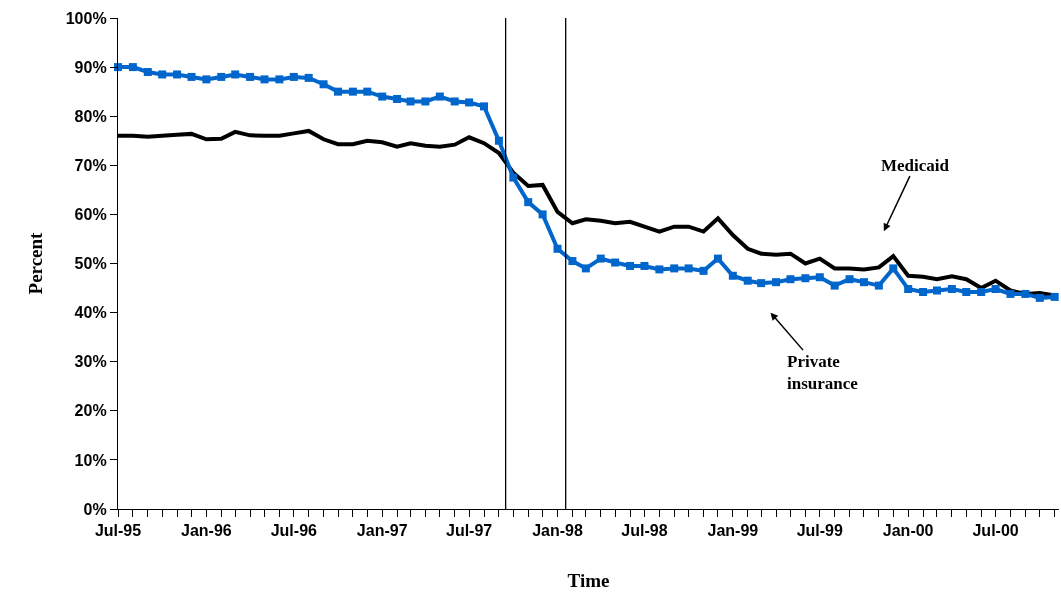  What do you see at coordinates (90, 362) in the screenshot?
I see `y-tick-label: 30%` at bounding box center [90, 362].